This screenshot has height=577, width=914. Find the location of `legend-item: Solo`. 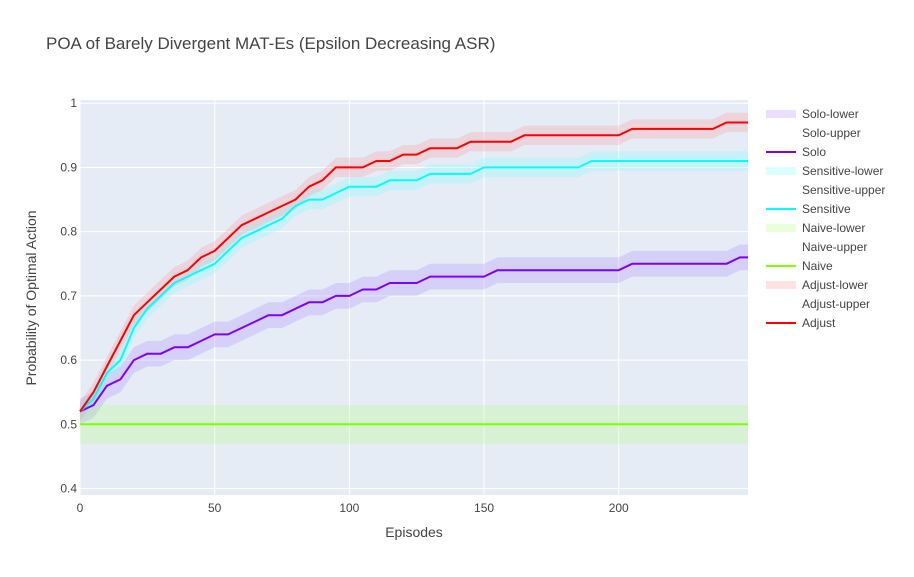

legend-item: Solo is located at coordinates (796, 152).